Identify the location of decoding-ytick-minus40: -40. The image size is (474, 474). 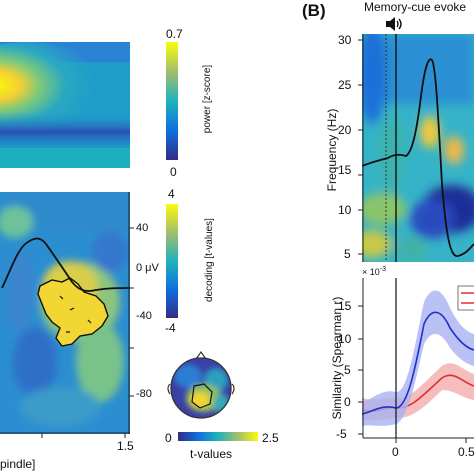
(144, 316).